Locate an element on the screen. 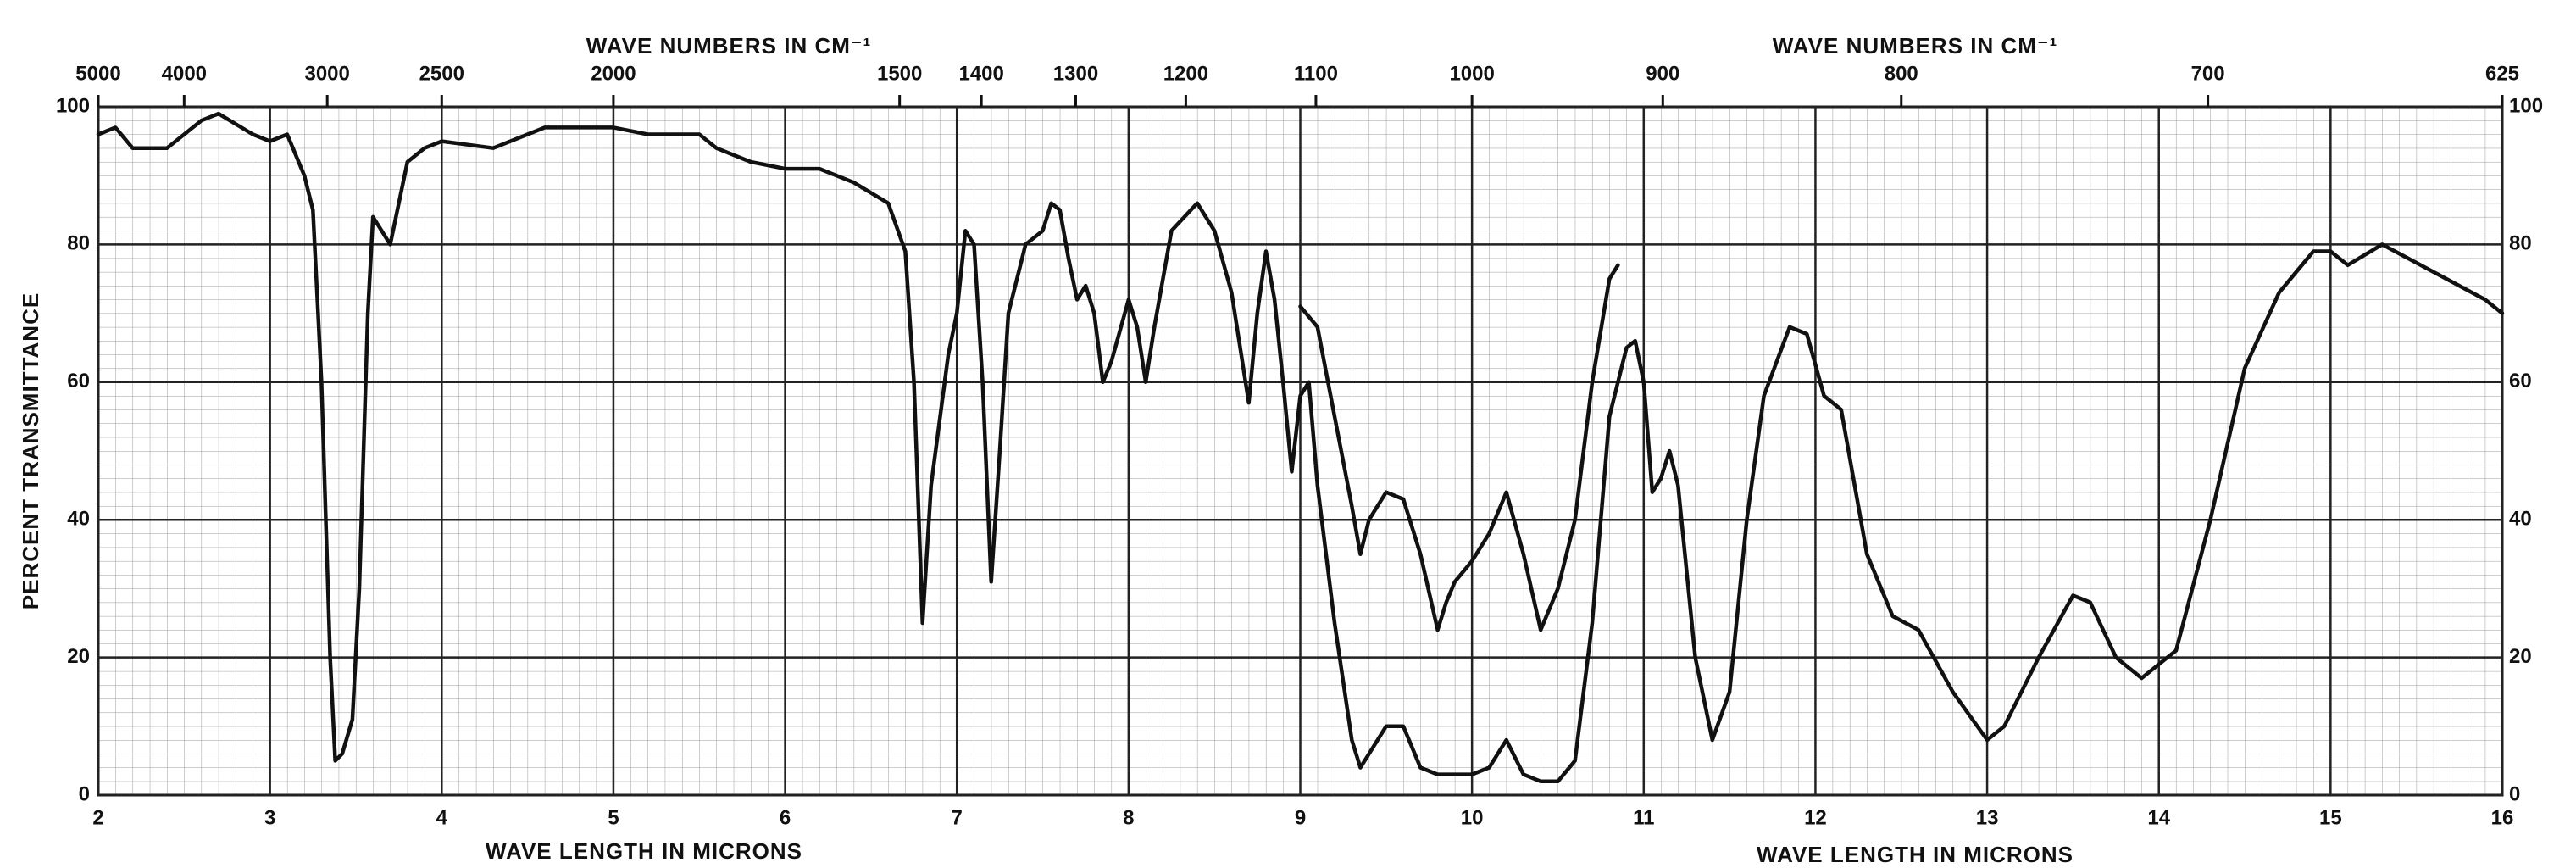 This screenshot has width=2576, height=868. top-tick-label: 1200 is located at coordinates (1185, 73).